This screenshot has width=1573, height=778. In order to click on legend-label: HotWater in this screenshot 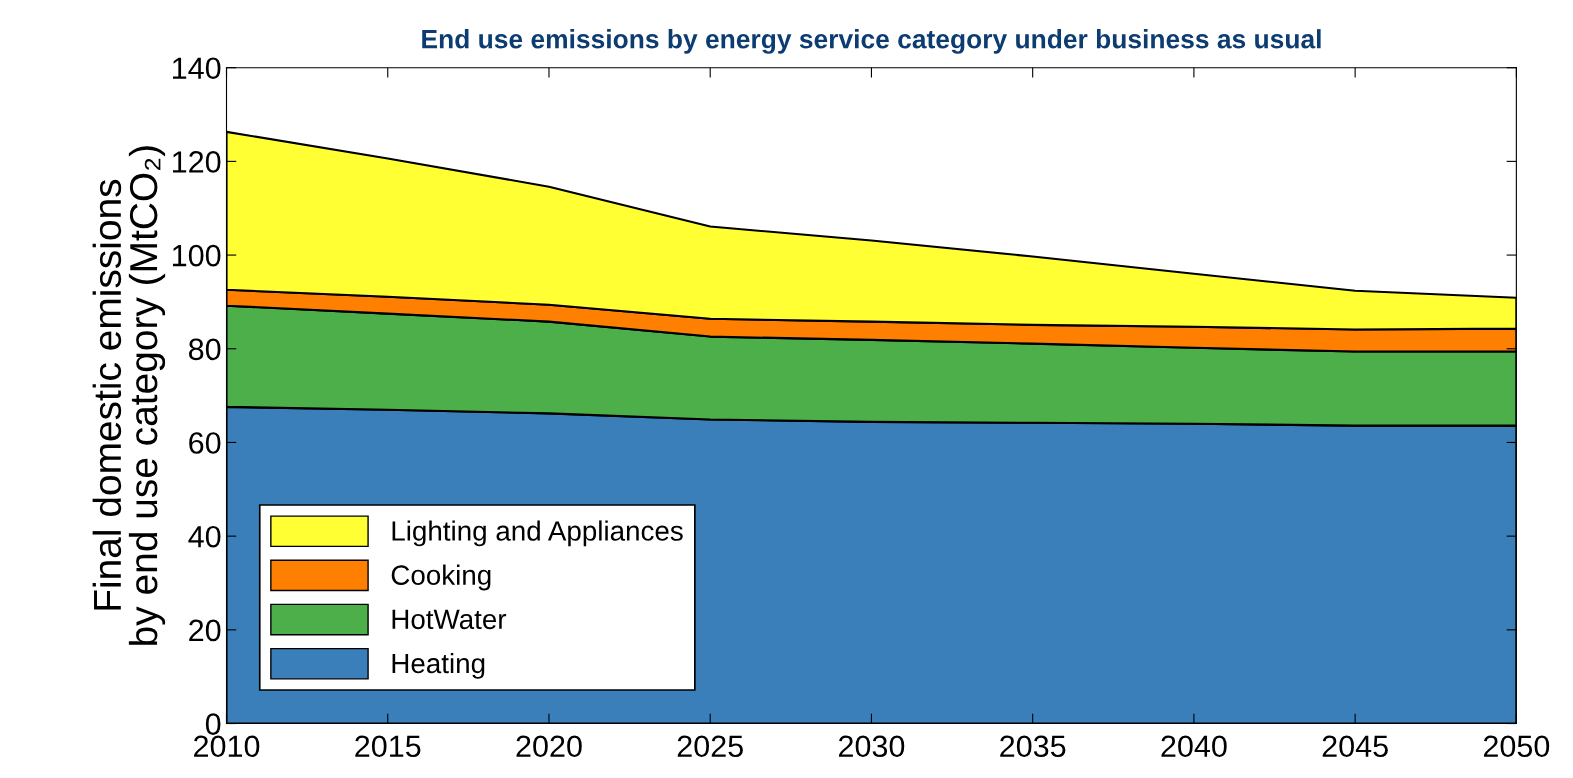, I will do `click(449, 619)`.